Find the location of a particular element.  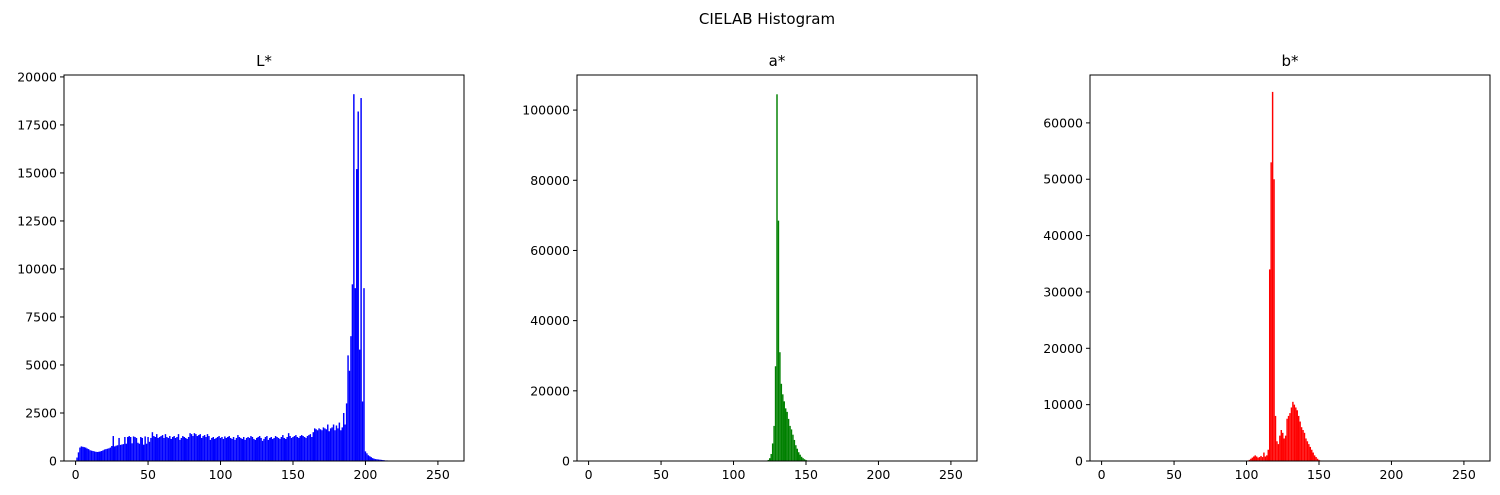

histogram-bars is located at coordinates (1286, 276).